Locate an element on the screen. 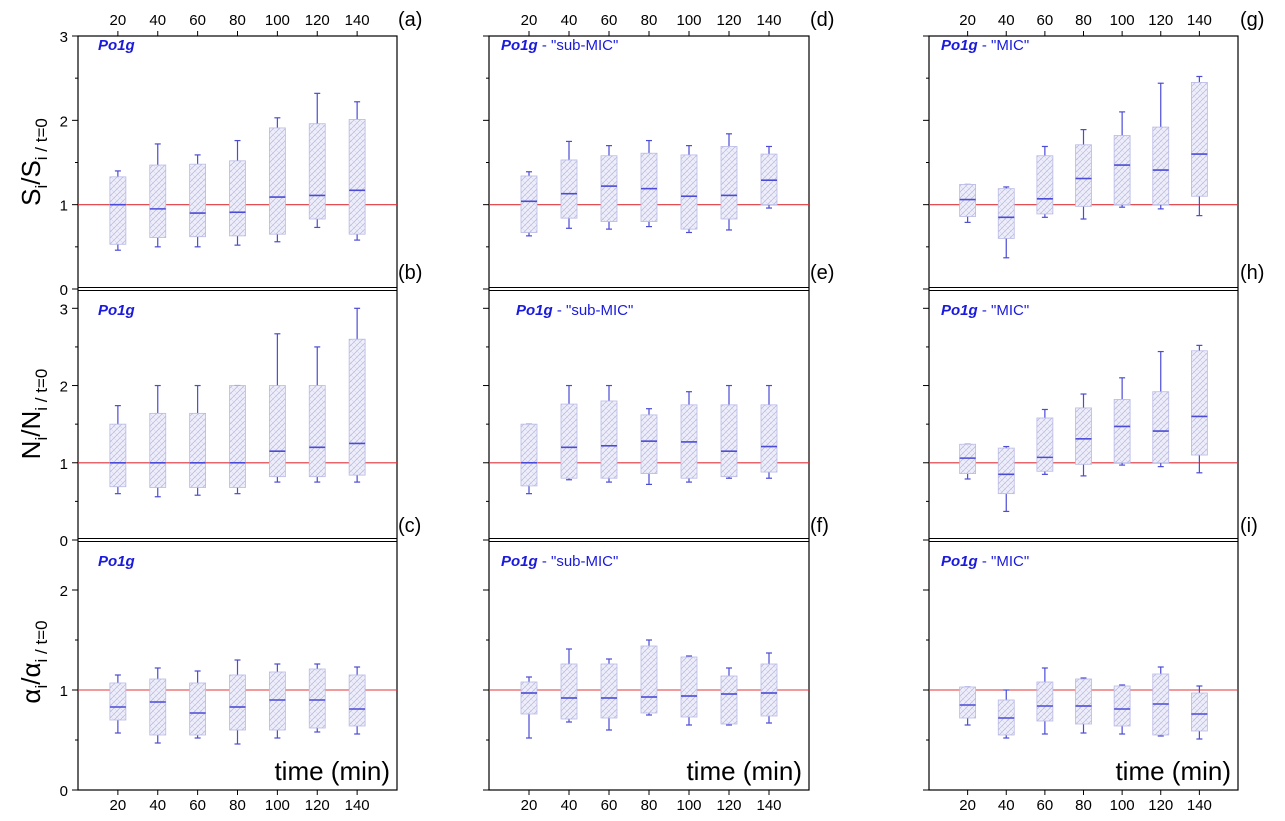 The height and width of the screenshot is (821, 1285). y-label-sub-i: i is located at coordinates (41, 687).